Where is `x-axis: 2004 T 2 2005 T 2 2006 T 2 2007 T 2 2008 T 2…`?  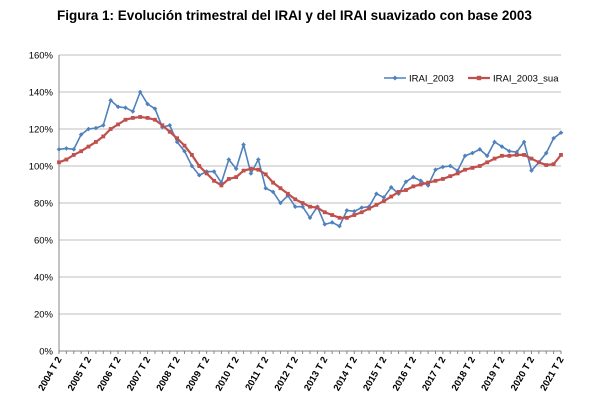 x-axis: 2004 T 2 2005 T 2 2006 T 2 2007 T 2 2008 T 2… is located at coordinates (301, 371).